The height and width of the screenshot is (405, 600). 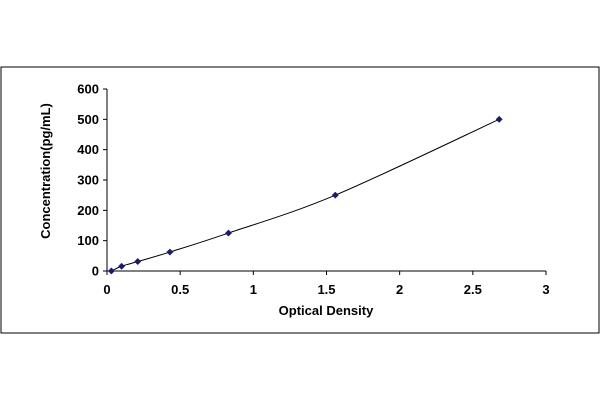 I want to click on y-tick-label: 400, so click(x=88, y=149).